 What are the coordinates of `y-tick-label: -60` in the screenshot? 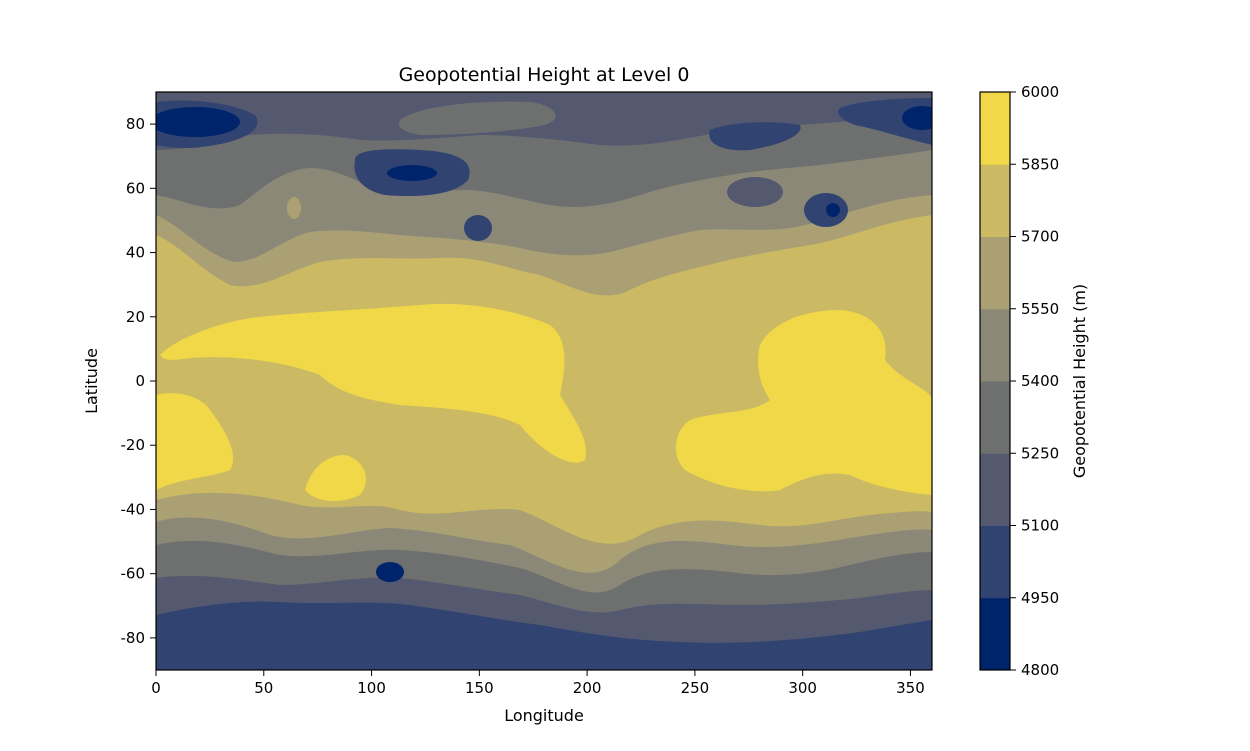 It's located at (133, 574).